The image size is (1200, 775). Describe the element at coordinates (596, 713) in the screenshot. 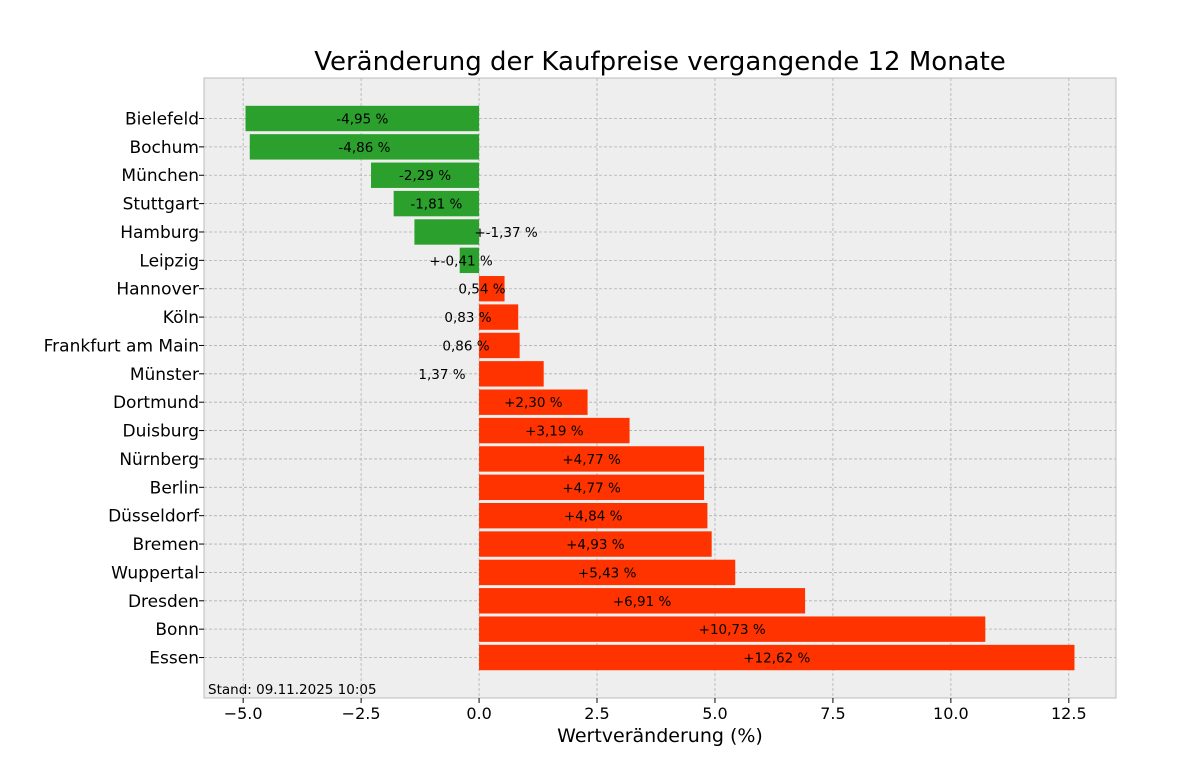

I see `x-tick-label: 2.5` at that location.